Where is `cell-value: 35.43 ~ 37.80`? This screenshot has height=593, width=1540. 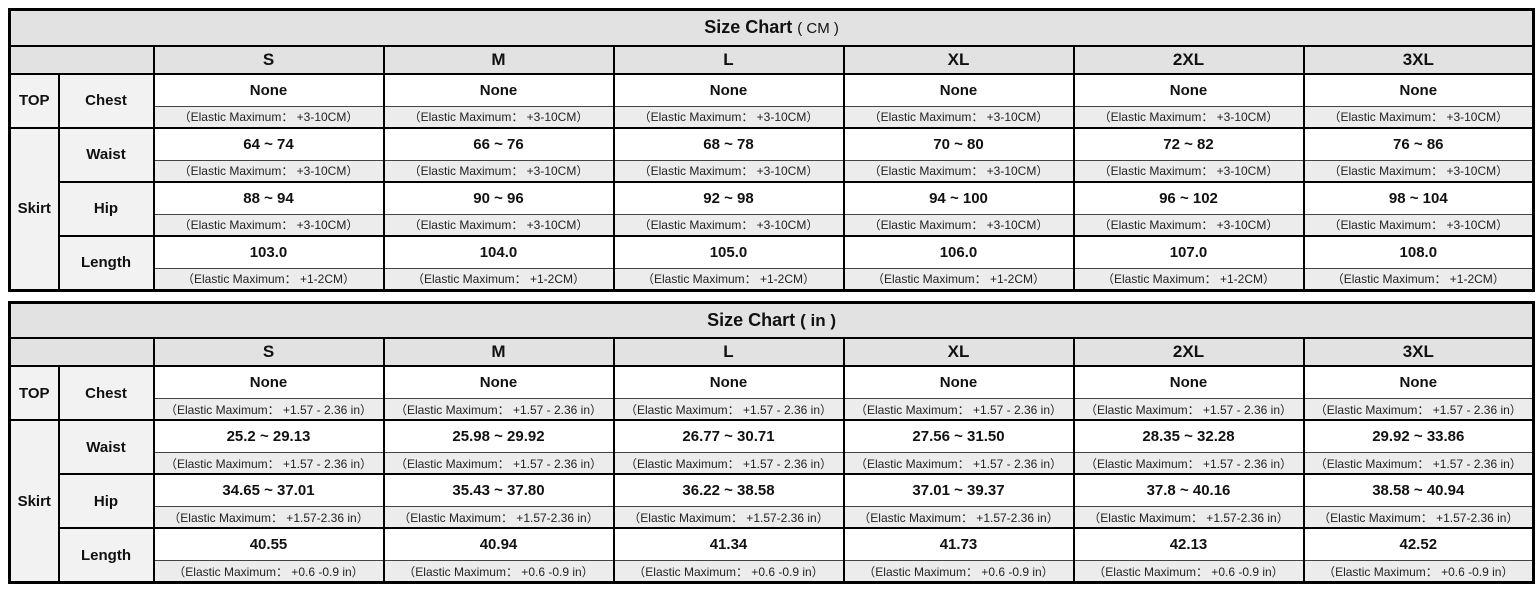
cell-value: 35.43 ~ 37.80 is located at coordinates (498, 490).